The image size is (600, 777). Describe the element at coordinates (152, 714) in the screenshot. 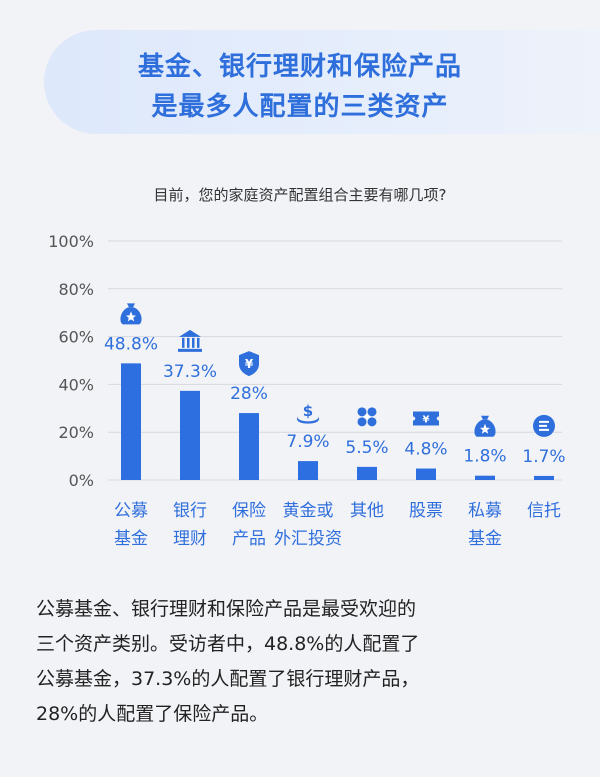

I see `summary-line: 28%的人配置了保险产品。` at that location.